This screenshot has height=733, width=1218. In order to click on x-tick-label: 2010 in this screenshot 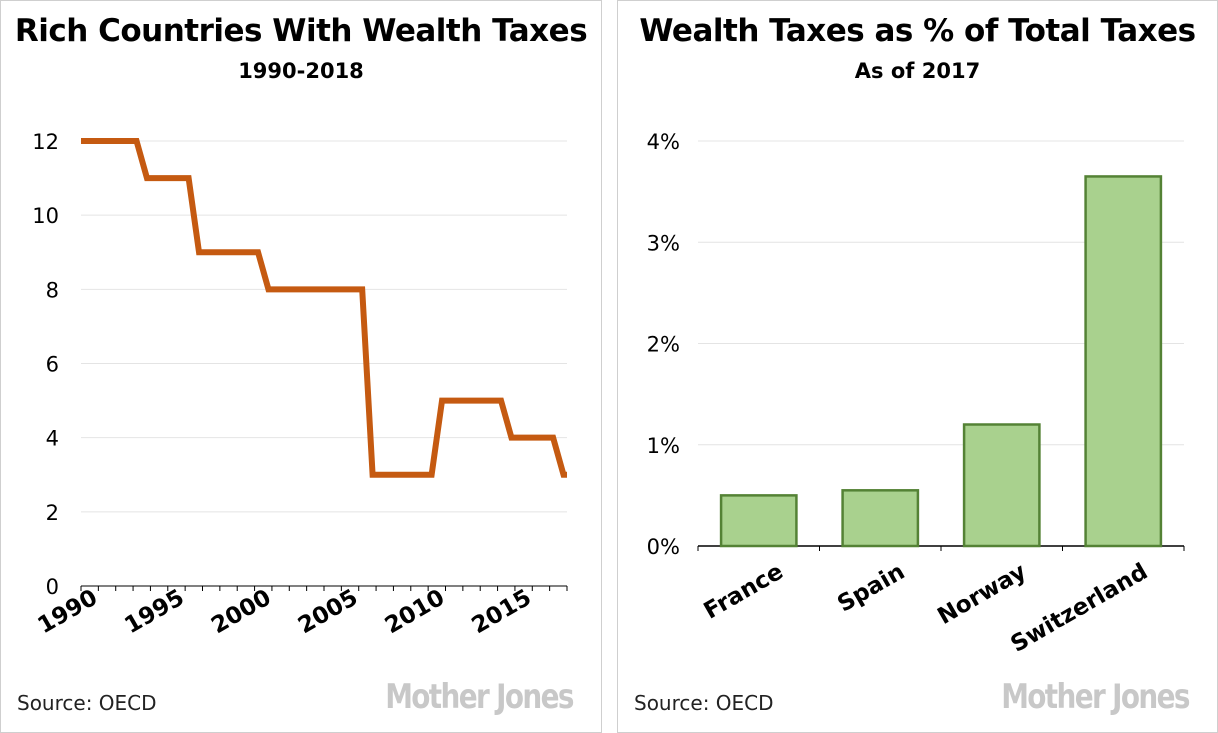, I will do `click(415, 612)`.